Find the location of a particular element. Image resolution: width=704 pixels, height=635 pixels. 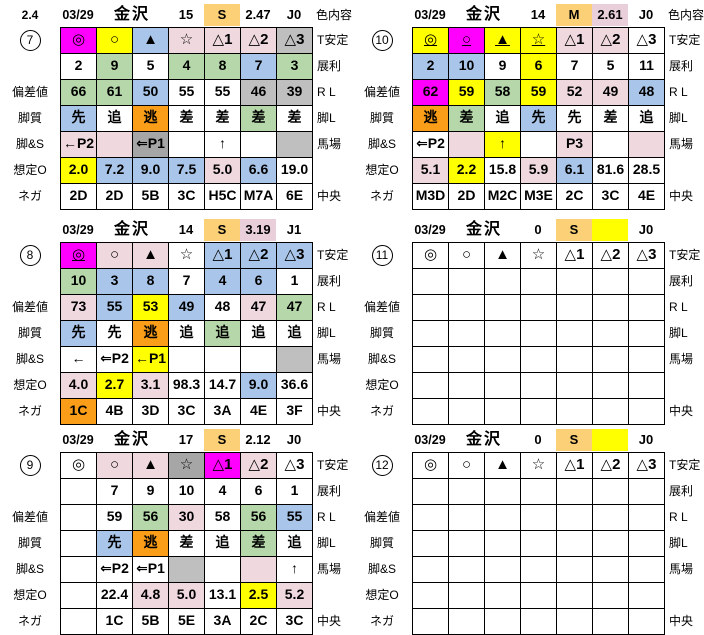

data-cell: 61 is located at coordinates (115, 93).